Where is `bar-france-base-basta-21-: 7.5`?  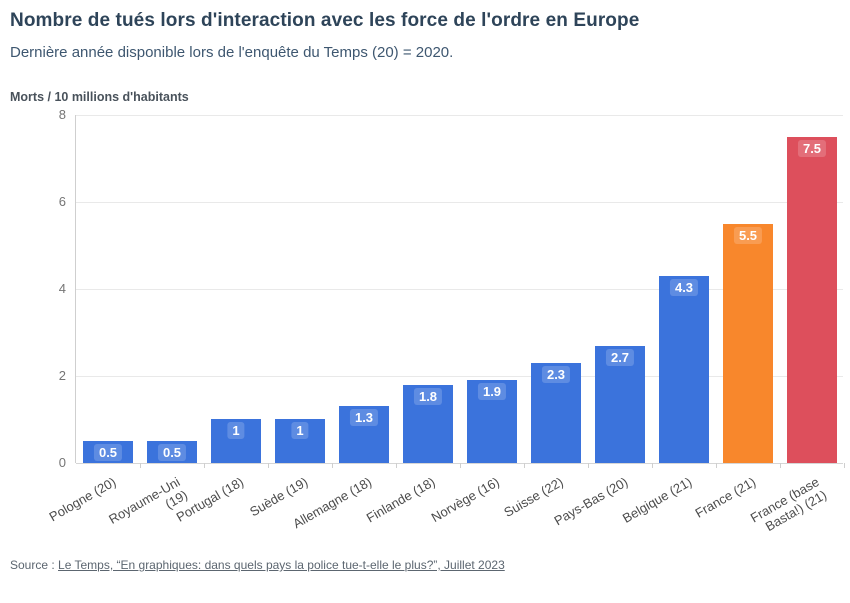
bar-france-base-basta-21-: 7.5 is located at coordinates (812, 300).